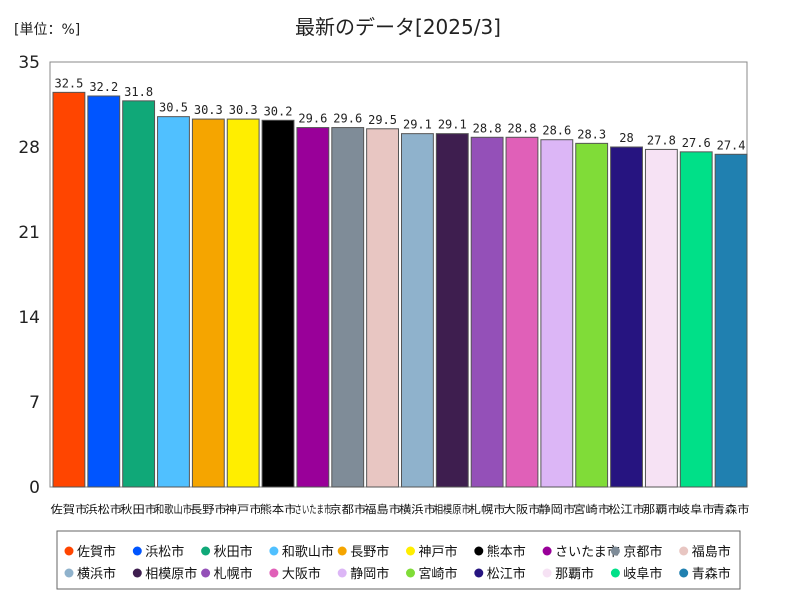  What do you see at coordinates (96, 574) in the screenshot?
I see `legend-label: 横浜市` at bounding box center [96, 574].